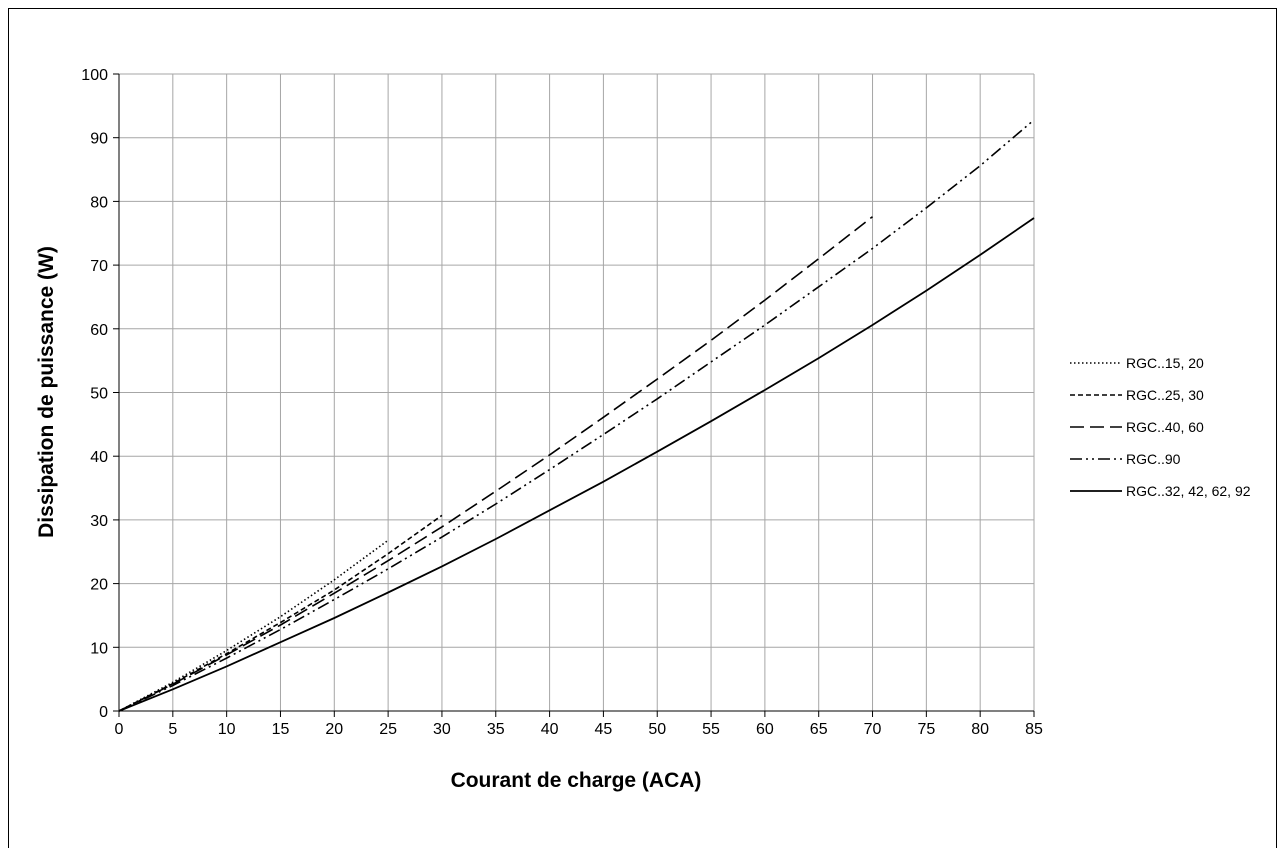 The image size is (1279, 848). I want to click on y-tick-label: 50, so click(99, 394).